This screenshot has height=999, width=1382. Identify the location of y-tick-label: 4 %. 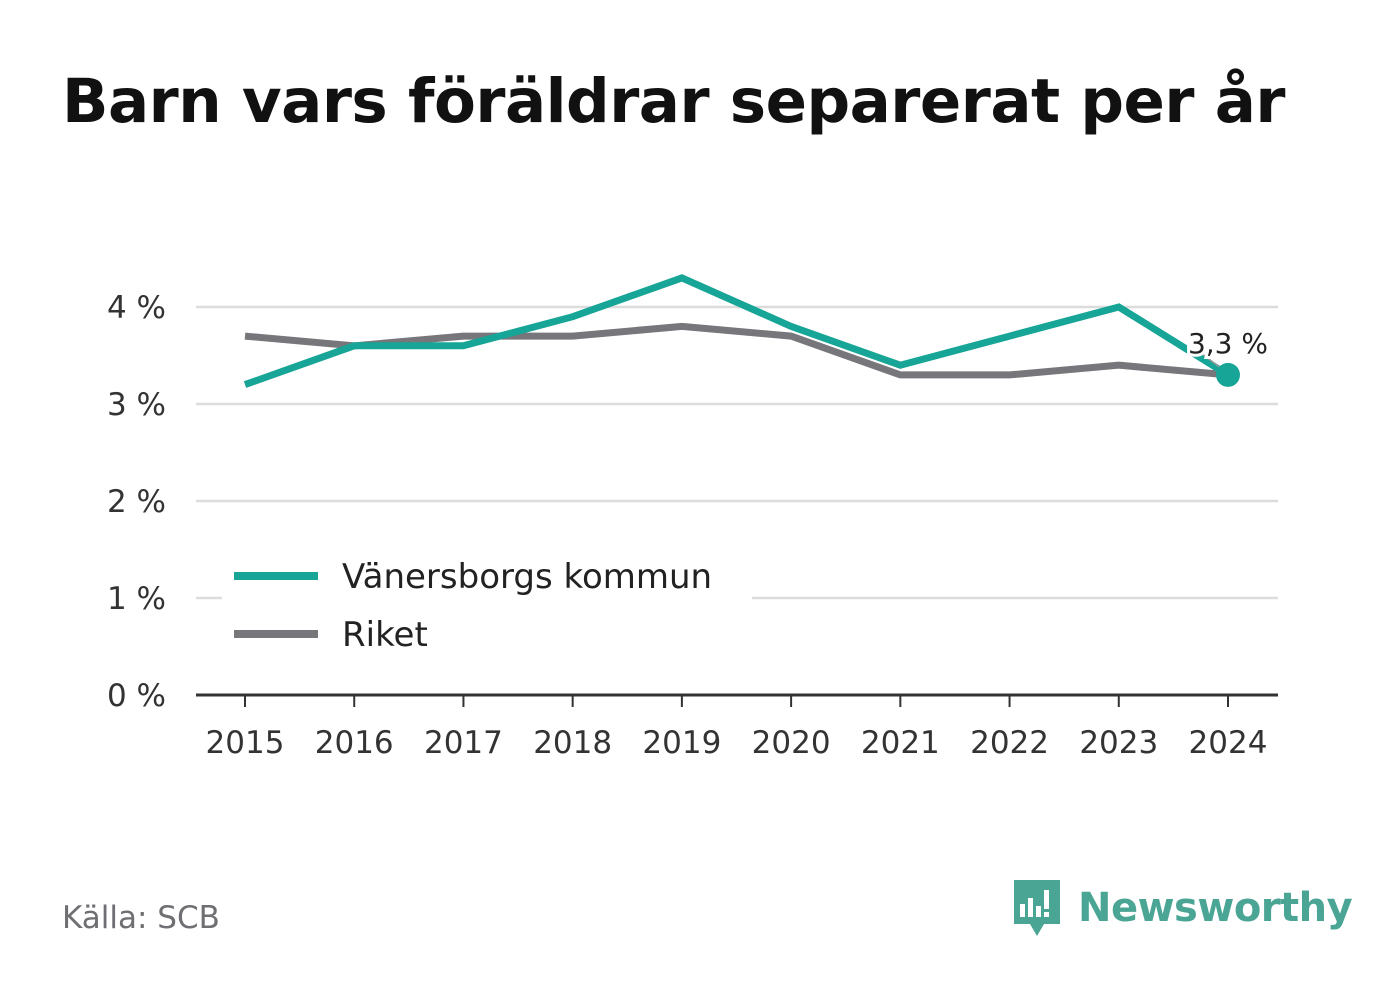
(136, 308).